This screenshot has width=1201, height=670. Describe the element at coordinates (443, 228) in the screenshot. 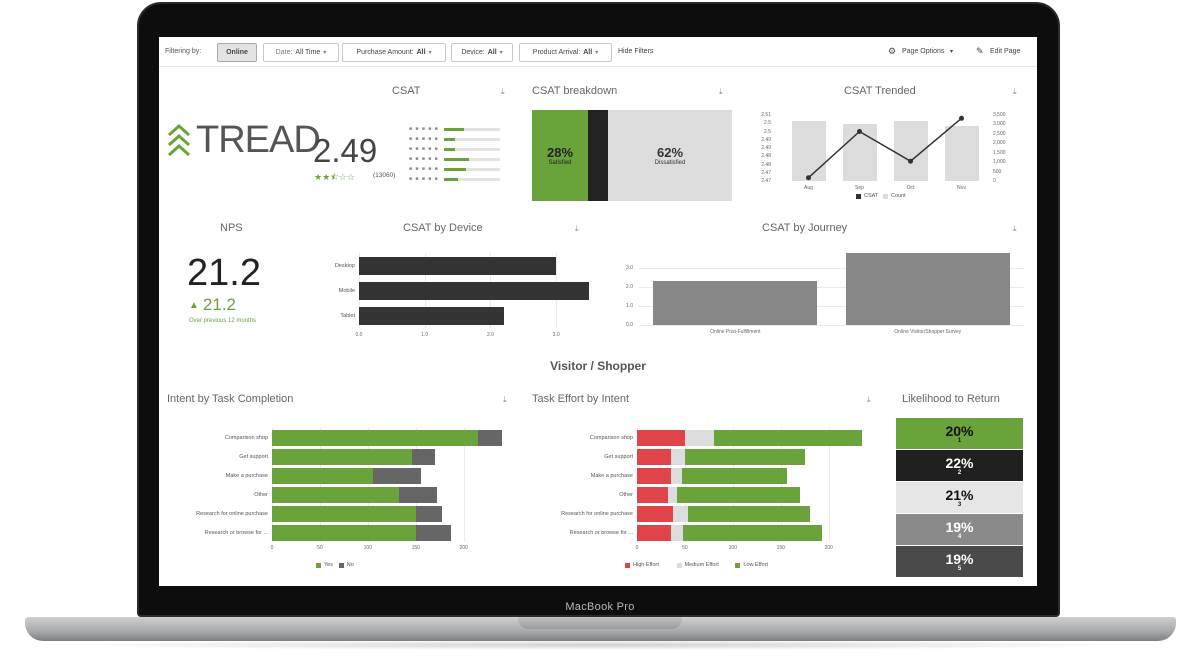

I see `csat-by-device-title: CSAT by Device` at that location.